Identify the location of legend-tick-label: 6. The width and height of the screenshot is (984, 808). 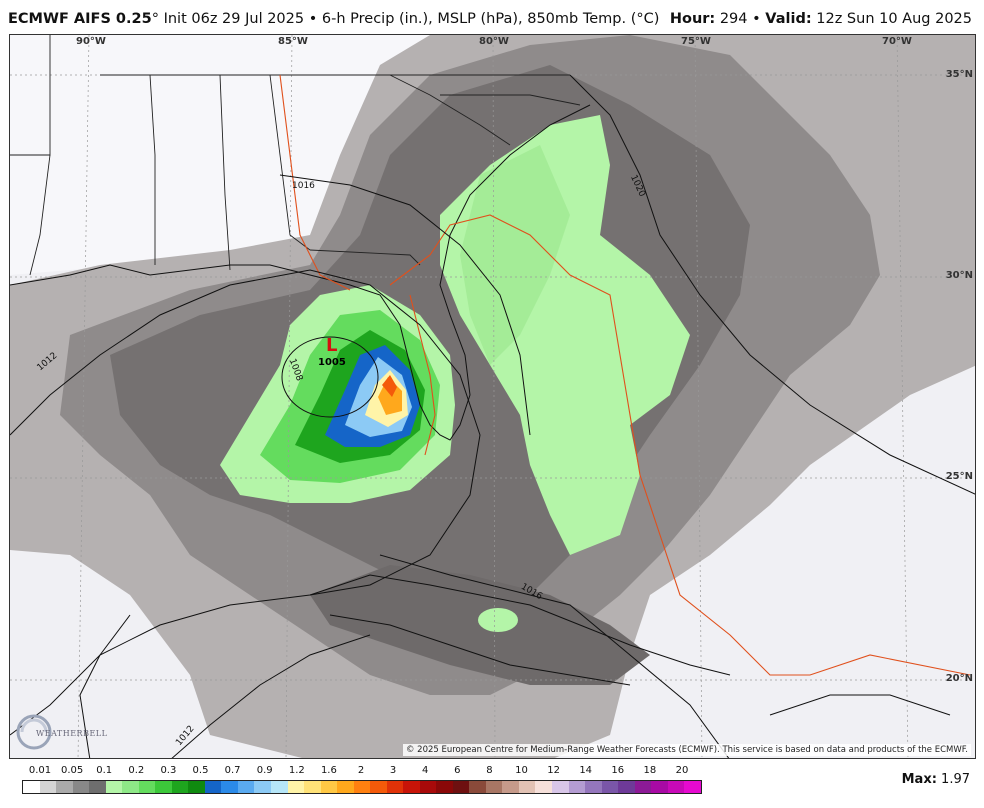
(457, 770).